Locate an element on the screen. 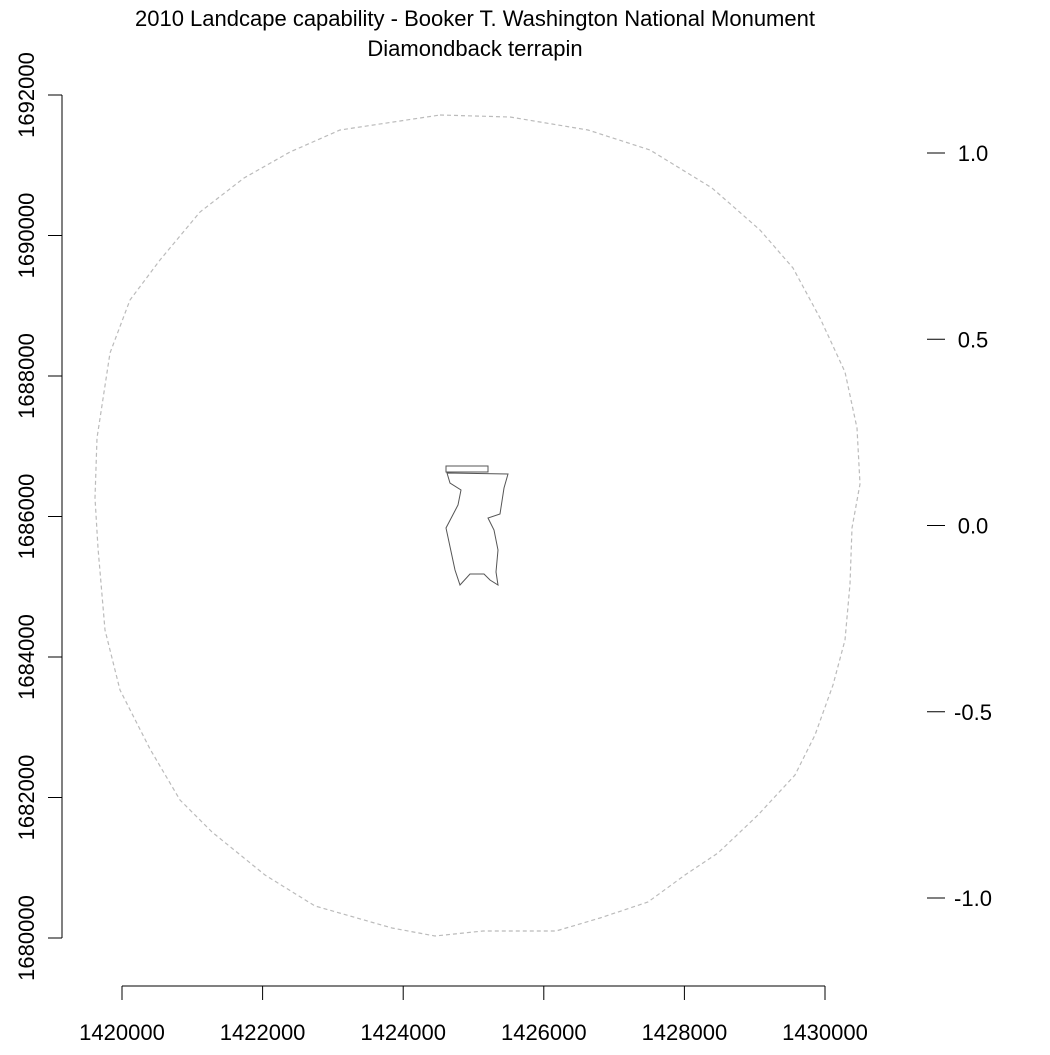 The height and width of the screenshot is (1055, 1050). legend-tick-label: -1.0 is located at coordinates (973, 898).